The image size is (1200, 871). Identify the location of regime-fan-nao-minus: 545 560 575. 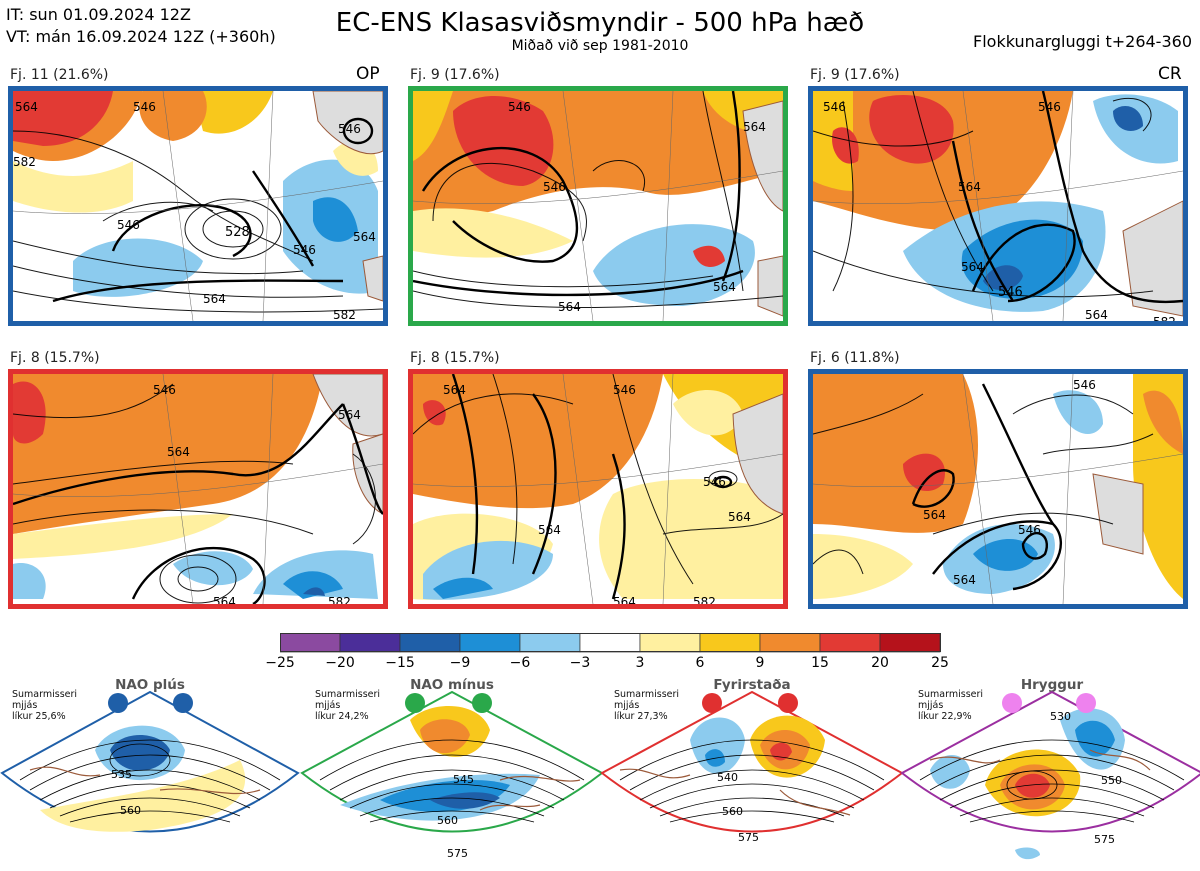
(452, 775).